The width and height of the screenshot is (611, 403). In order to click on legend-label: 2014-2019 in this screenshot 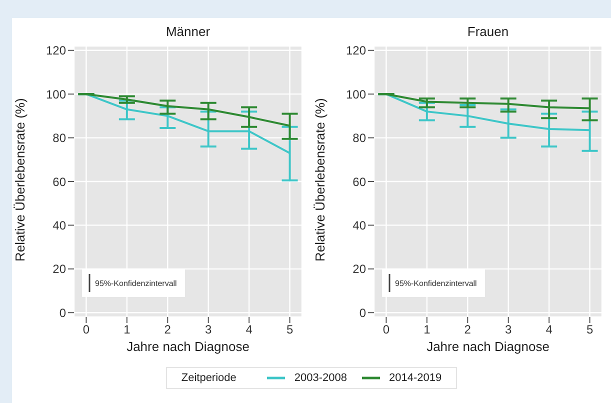, I will do `click(415, 378)`.